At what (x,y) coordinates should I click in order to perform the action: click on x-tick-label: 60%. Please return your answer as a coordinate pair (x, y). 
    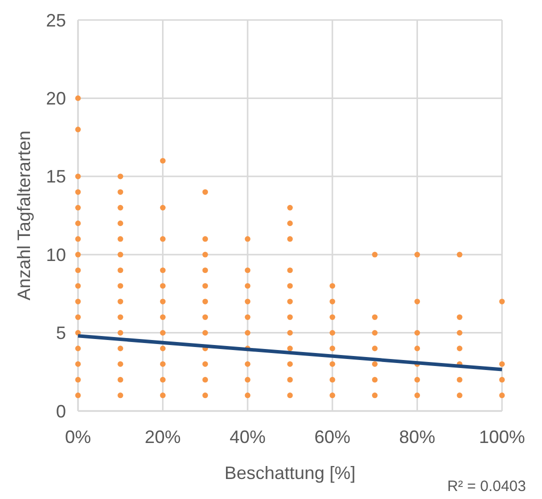
    Looking at the image, I should click on (332, 437).